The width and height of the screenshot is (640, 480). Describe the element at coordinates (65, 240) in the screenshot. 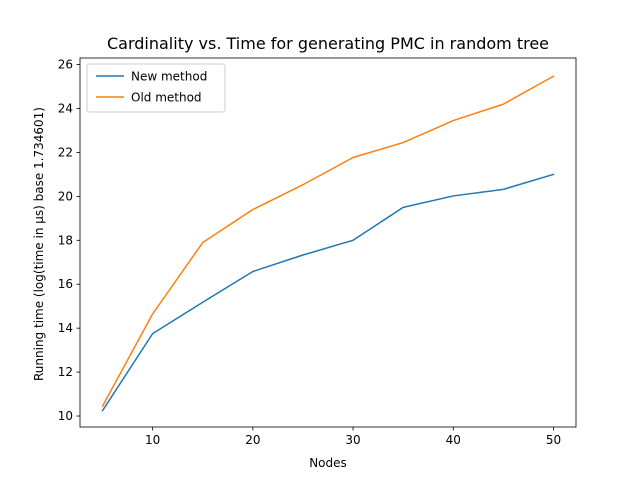

I see `y-tick-label: 18` at that location.